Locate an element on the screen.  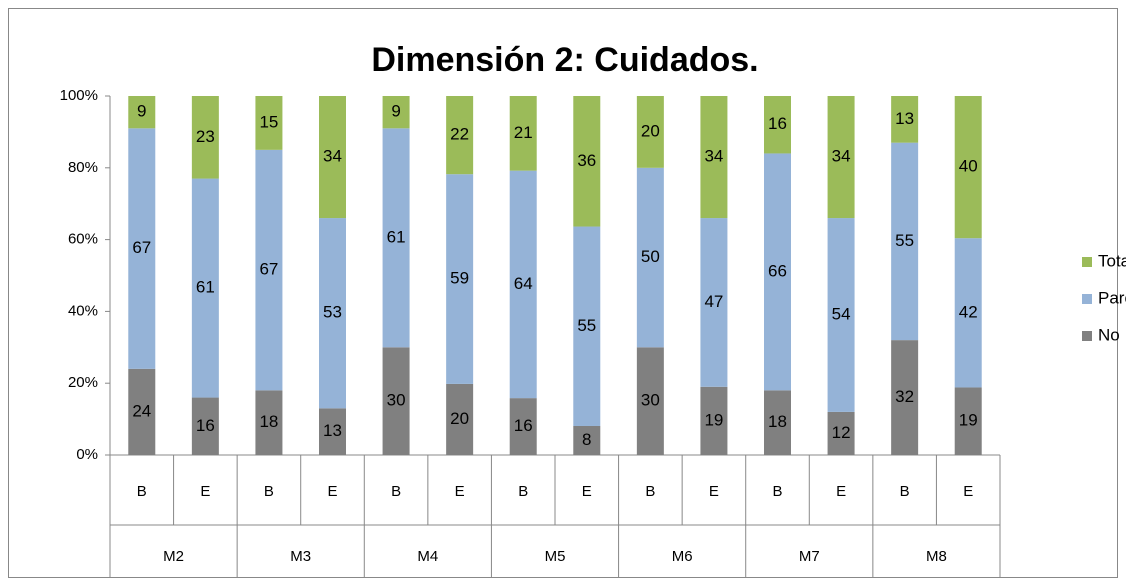
chart-title: Dimensión 2: Cuidados. is located at coordinates (564, 60).